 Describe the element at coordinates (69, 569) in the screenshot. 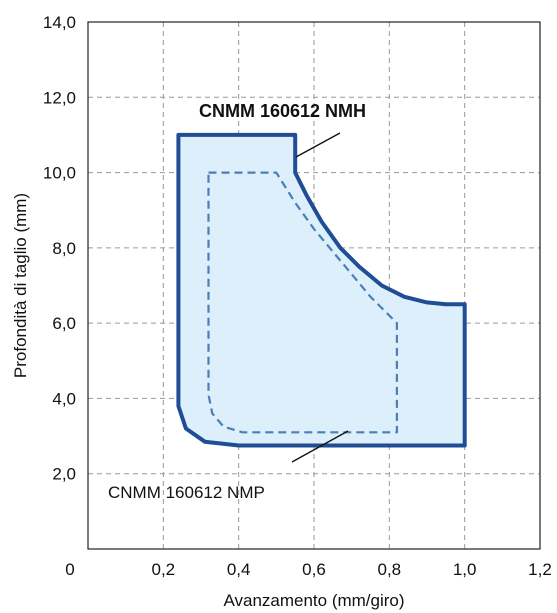

I see `x-tick-label: 0` at that location.